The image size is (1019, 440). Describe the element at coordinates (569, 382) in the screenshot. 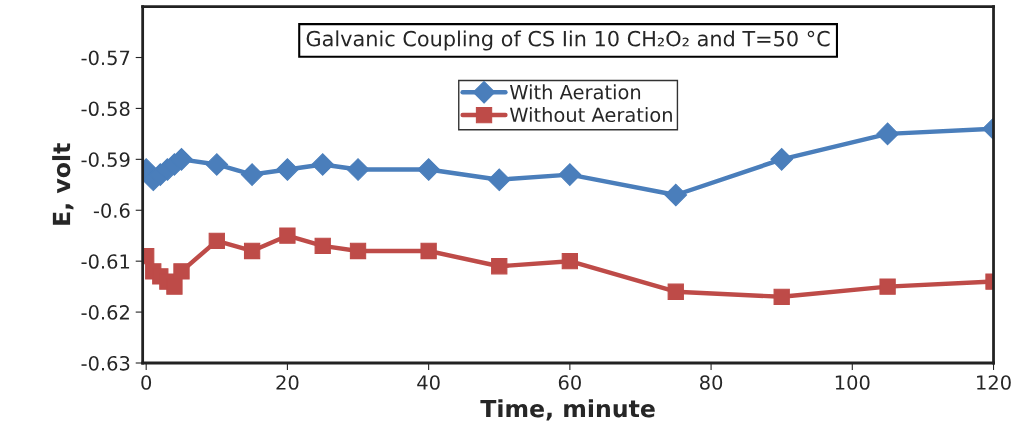

I see `x-tick-label: 60` at that location.